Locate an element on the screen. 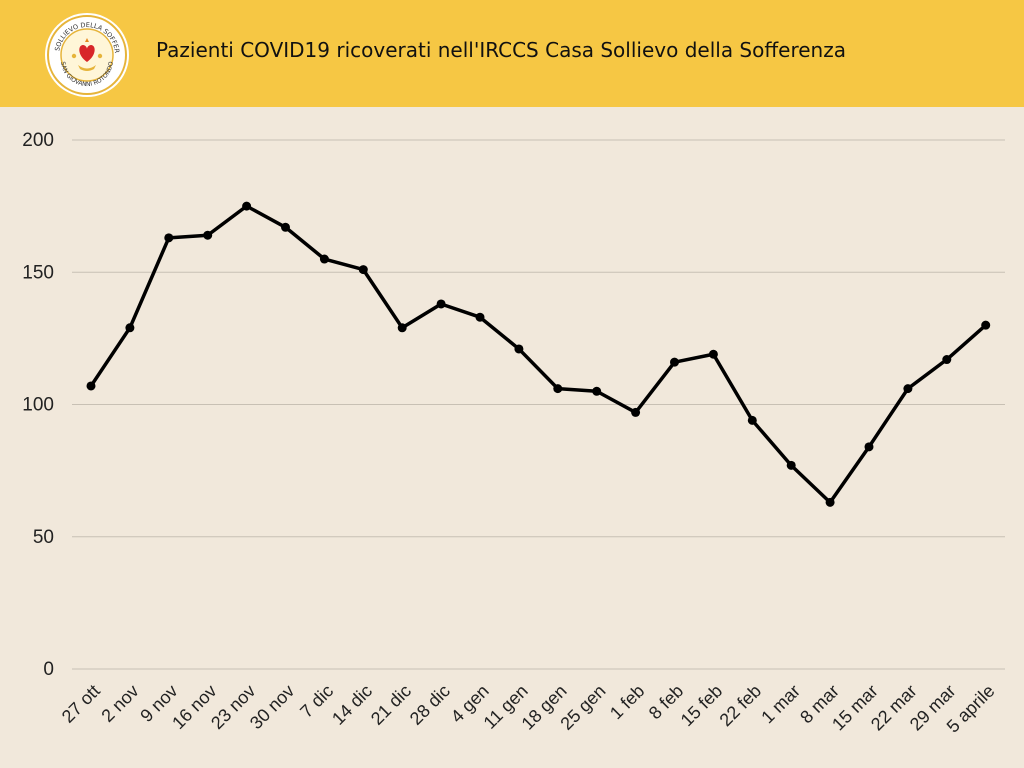 The image size is (1024, 768). x-tick-label: 30 nov is located at coordinates (272, 707).